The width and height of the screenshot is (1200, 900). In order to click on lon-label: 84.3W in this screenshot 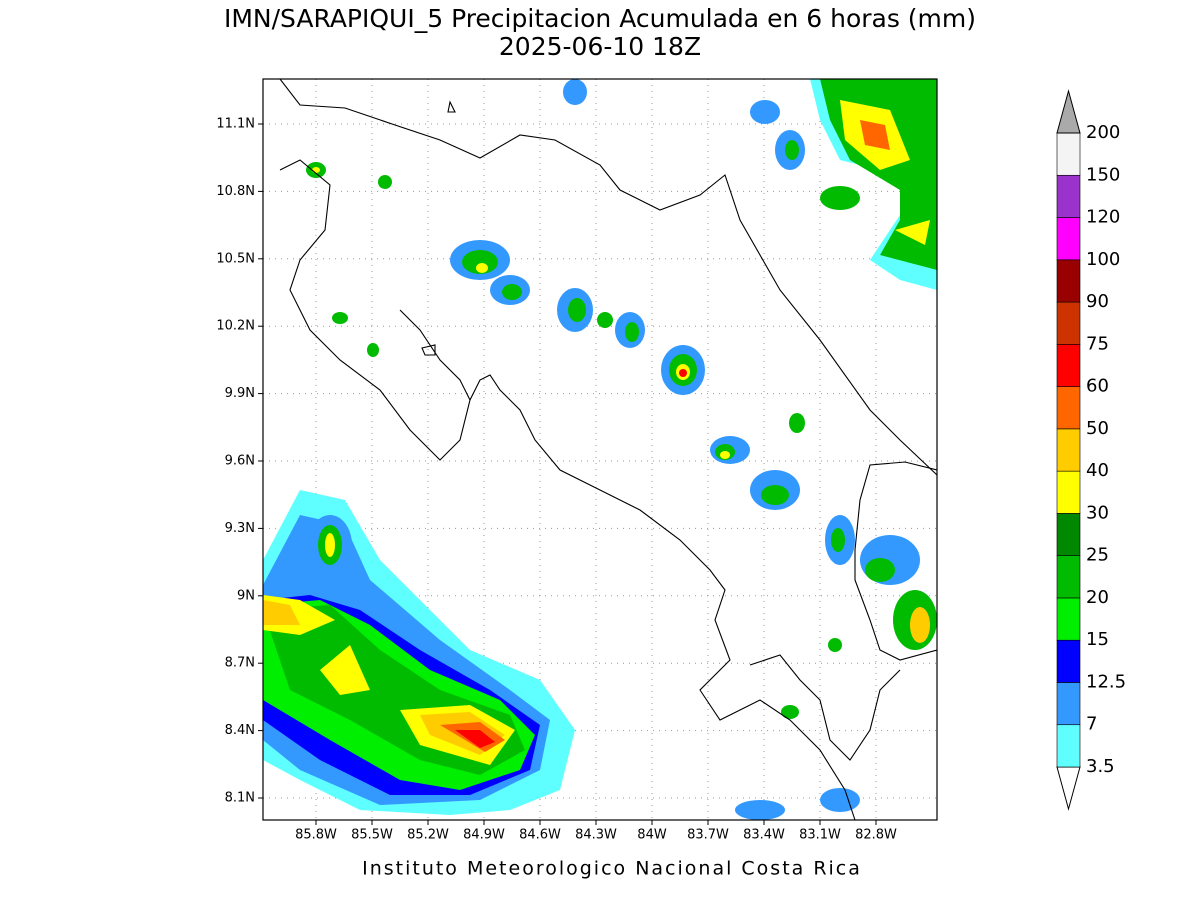, I will do `click(596, 835)`.